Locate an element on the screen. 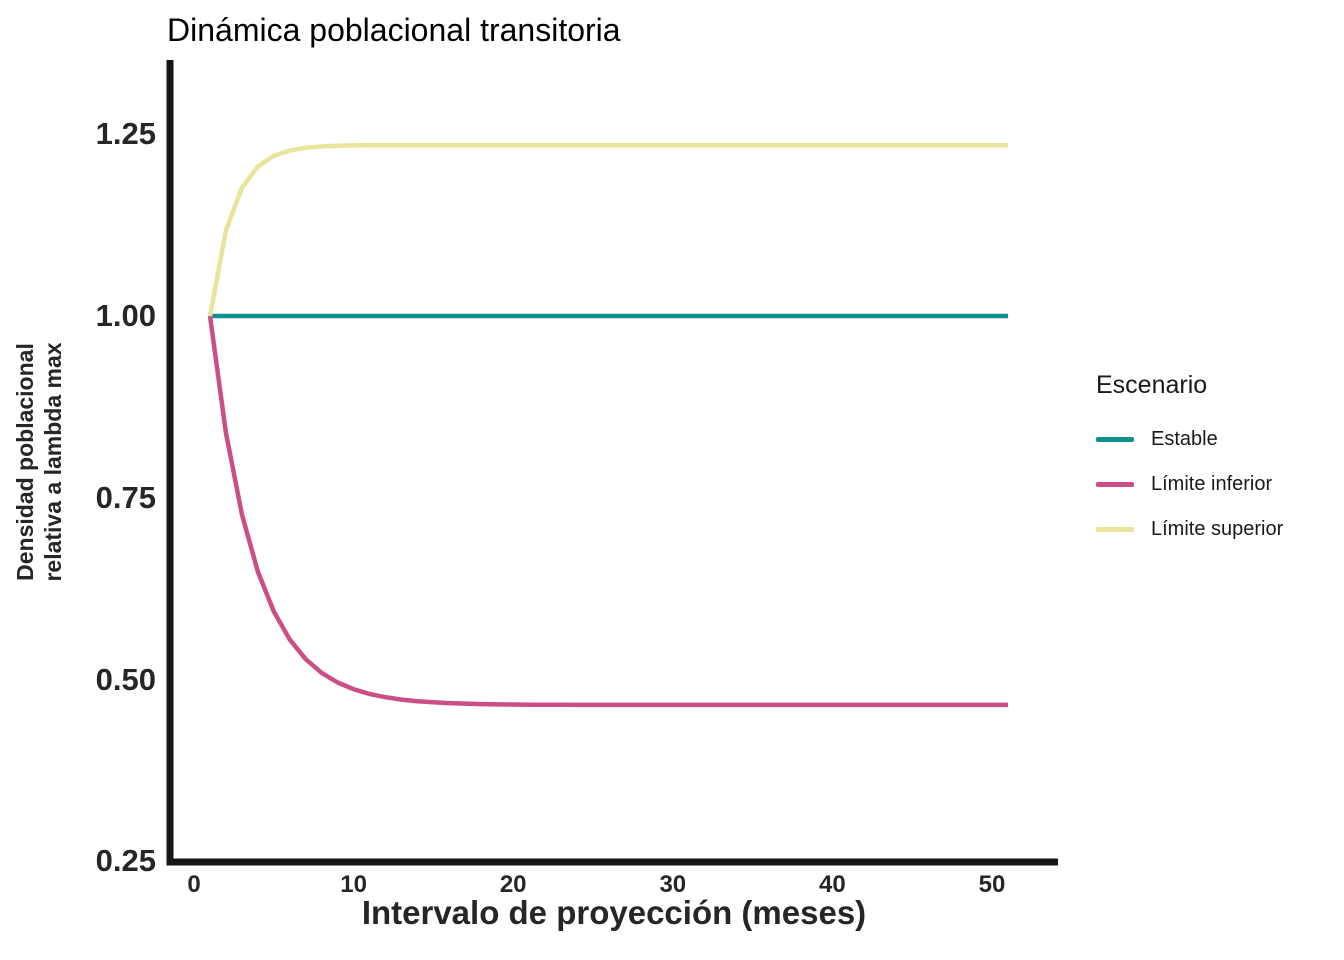  x-tick-label: 0 is located at coordinates (194, 884).